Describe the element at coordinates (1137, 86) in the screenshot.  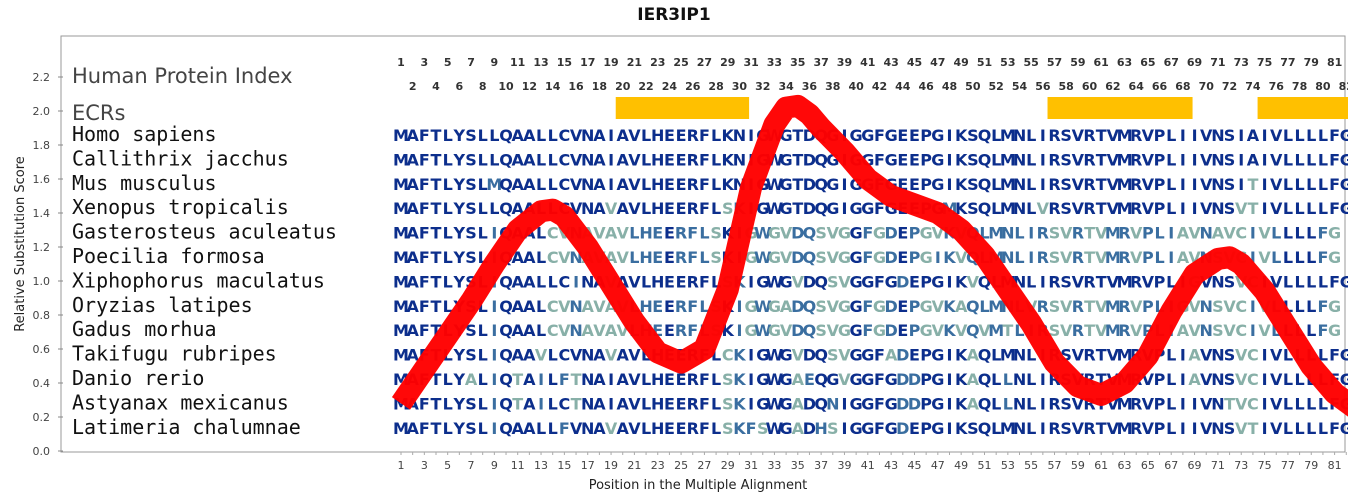
I see `human-index-even: 64` at that location.